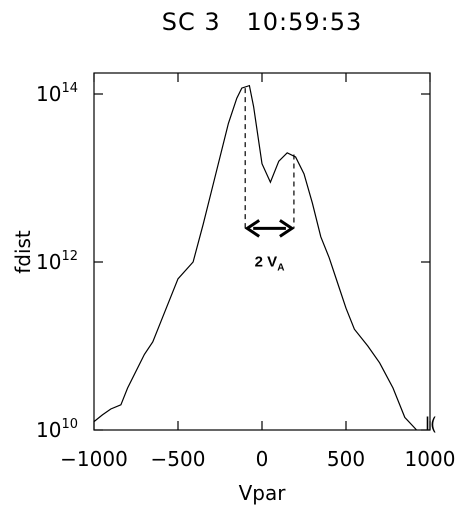 This screenshot has width=460, height=514. I want to click on x-tick-labels: −1000 −500 0 500 1000, so click(257, 459).